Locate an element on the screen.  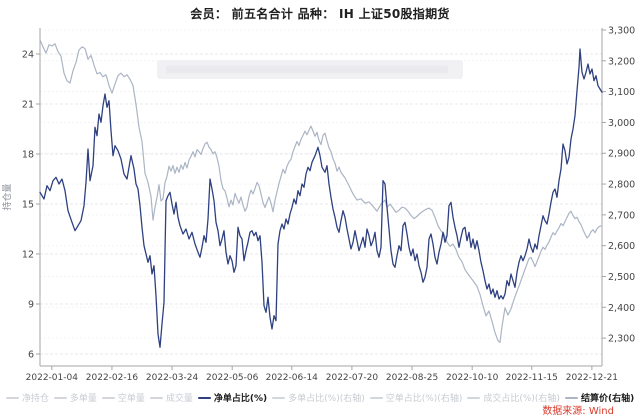
legend-label: 空单占比(%)(右轴) is located at coordinates (424, 399).